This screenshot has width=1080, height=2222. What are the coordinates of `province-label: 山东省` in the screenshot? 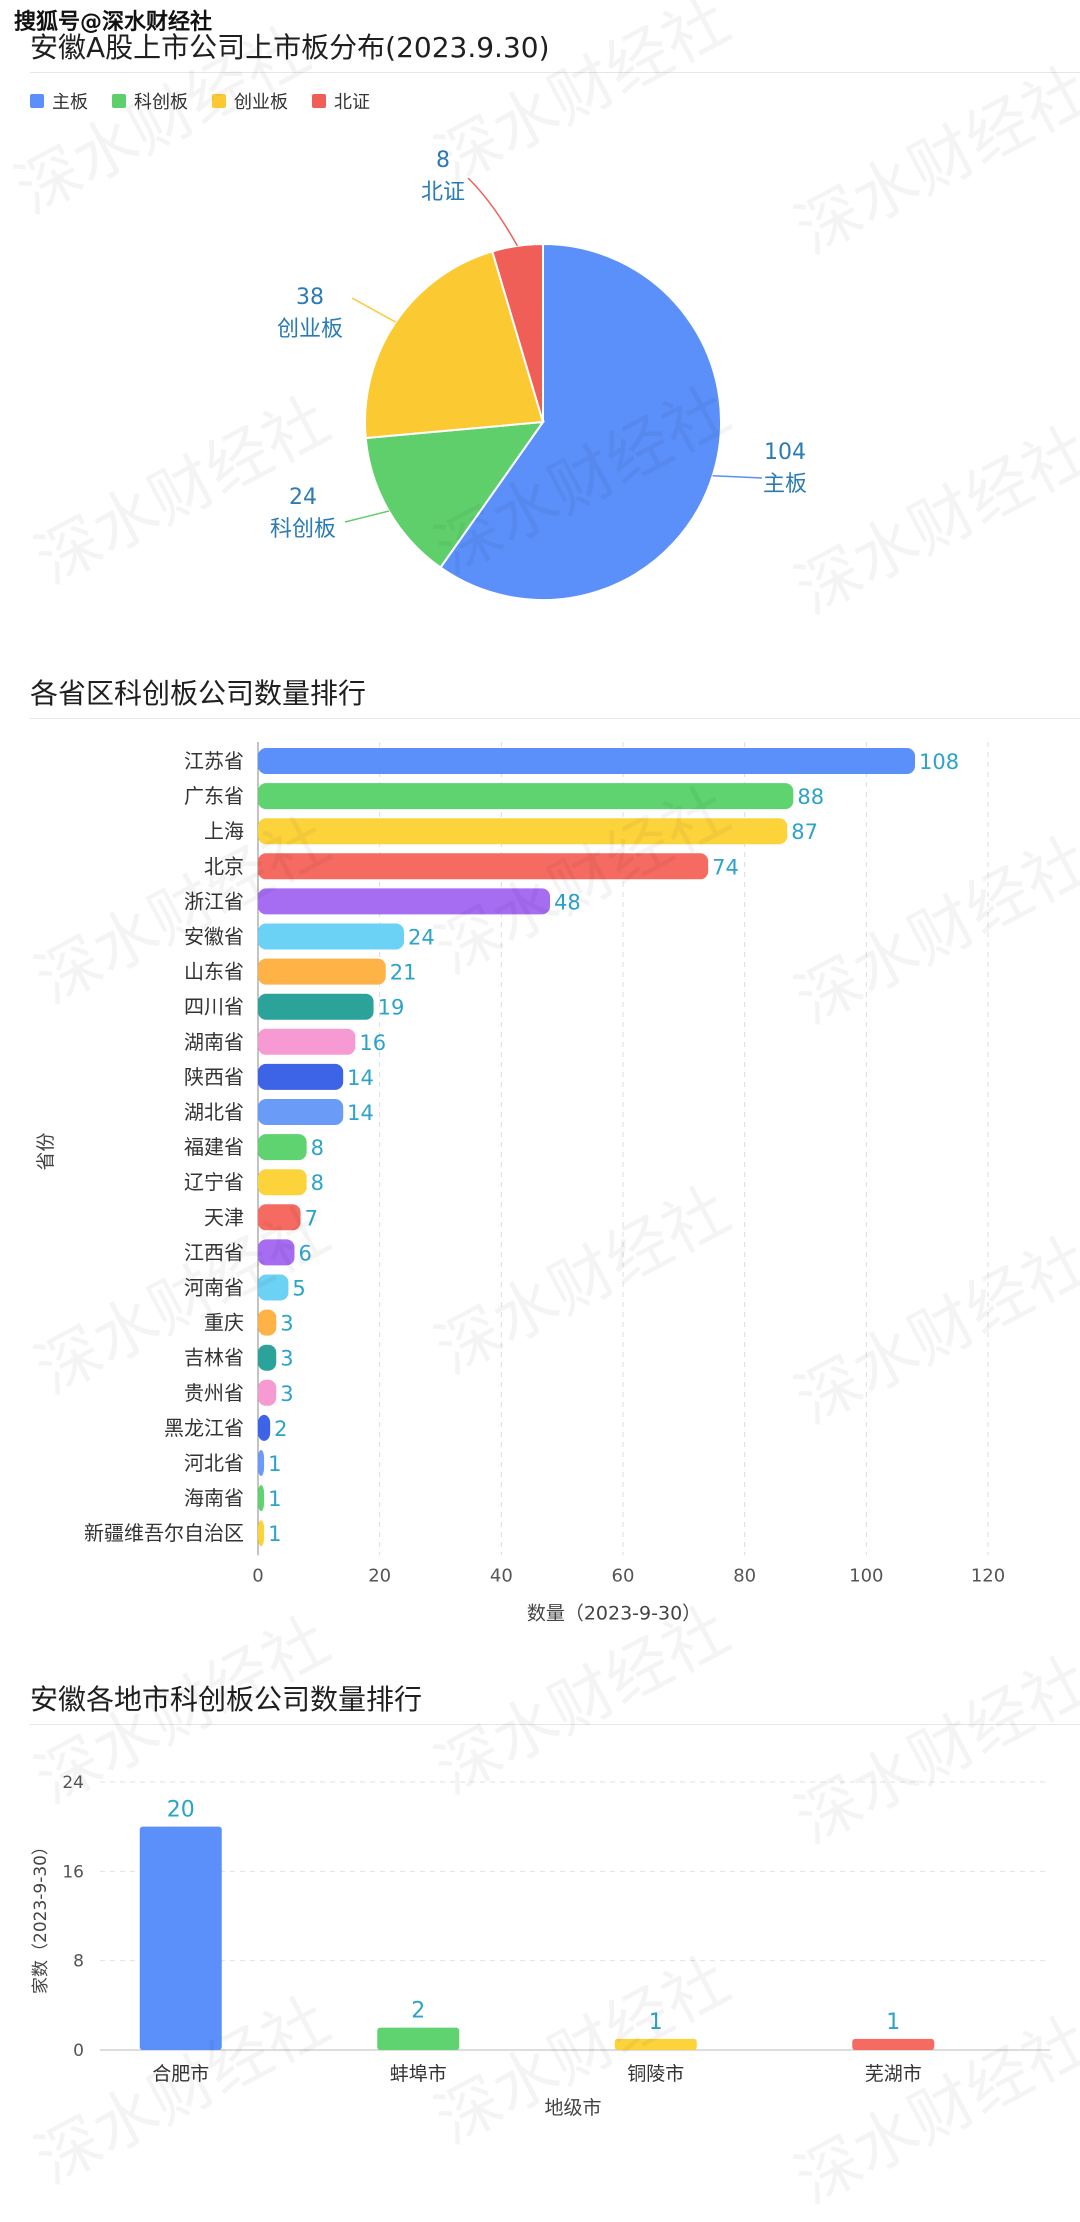 It's located at (214, 972).